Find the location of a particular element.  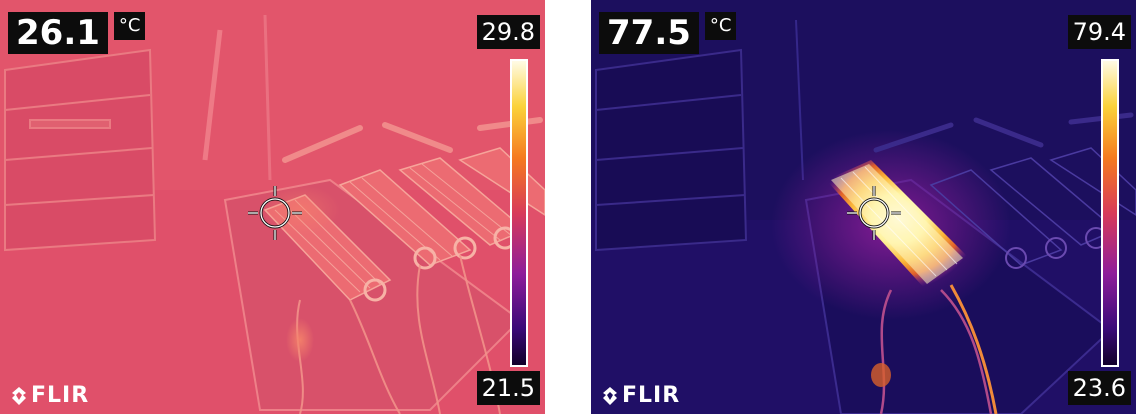

scale-min-value: 23.6 is located at coordinates (1099, 388).